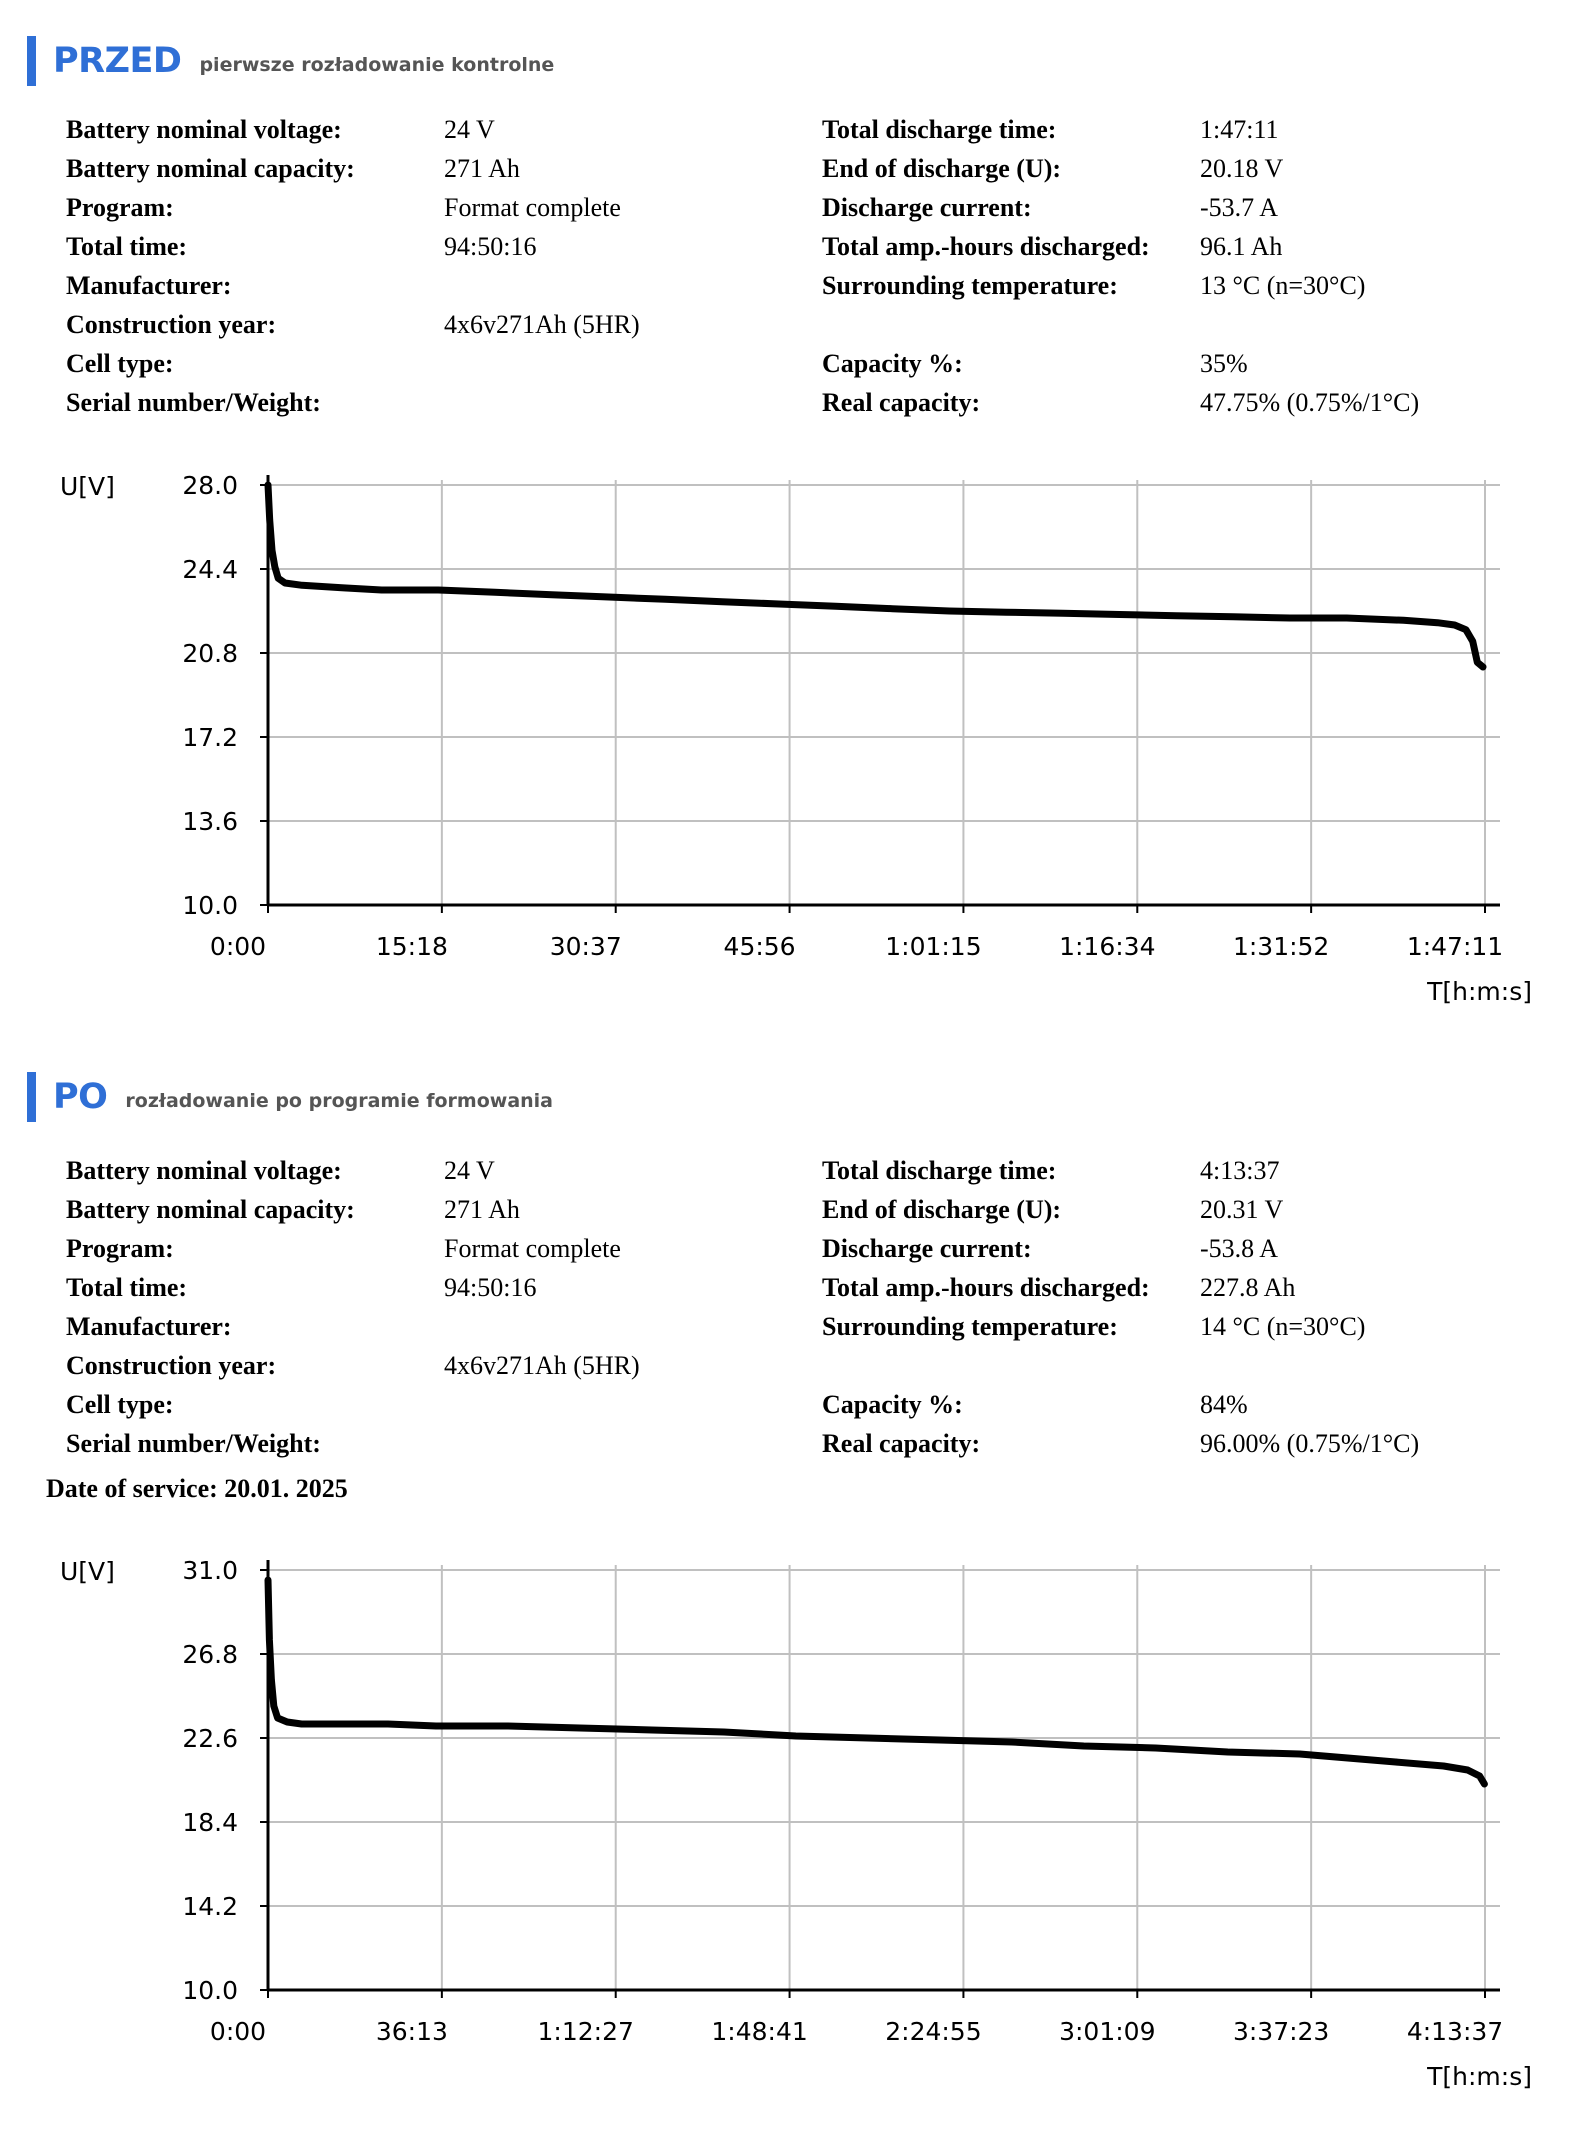 This screenshot has width=1578, height=2147. What do you see at coordinates (210, 653) in the screenshot?
I see `y-tick-label: 20.8` at bounding box center [210, 653].